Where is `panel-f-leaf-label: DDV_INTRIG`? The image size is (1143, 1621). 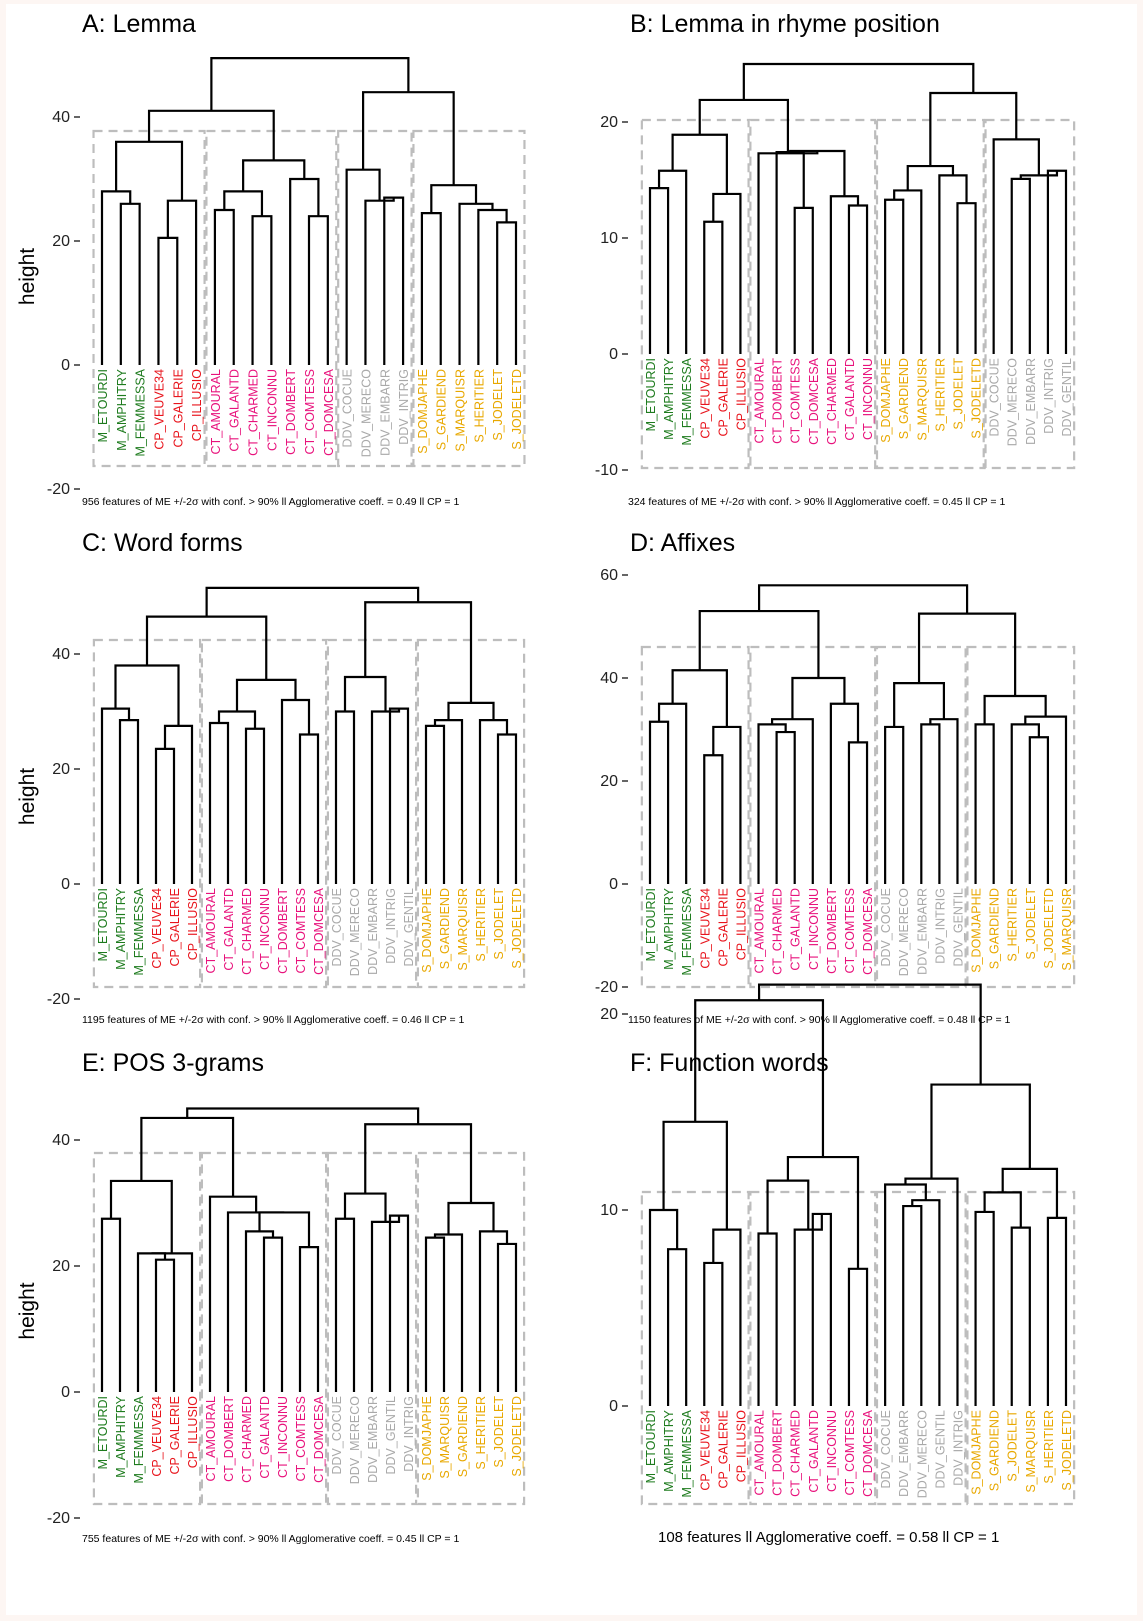 panel-f-leaf-label: DDV_INTRIG is located at coordinates (958, 1448).